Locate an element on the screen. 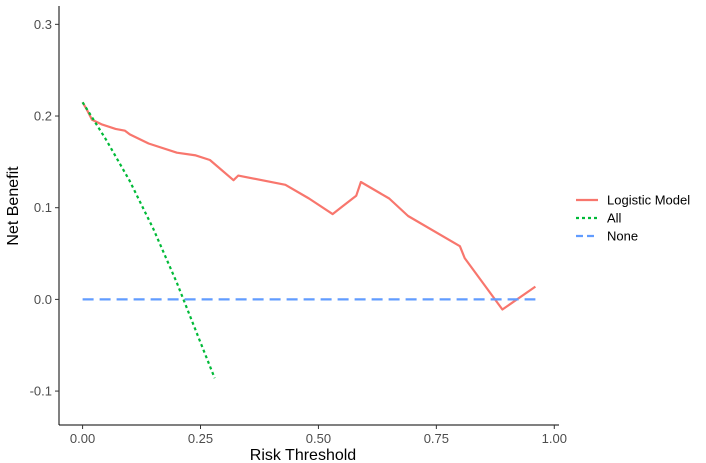  x-tick-label: 1.00 is located at coordinates (554, 438).